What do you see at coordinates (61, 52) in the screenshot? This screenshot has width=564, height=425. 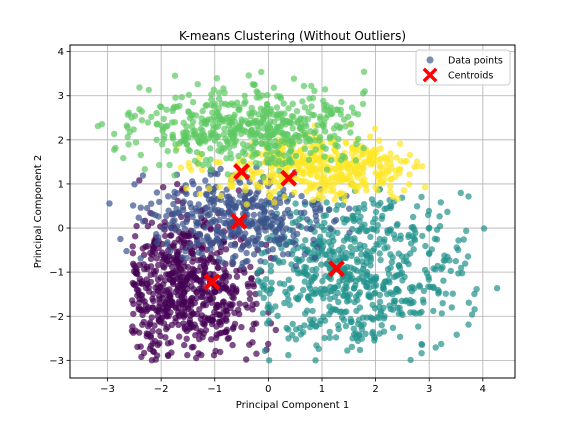 I see `y-tick-label: 4` at bounding box center [61, 52].